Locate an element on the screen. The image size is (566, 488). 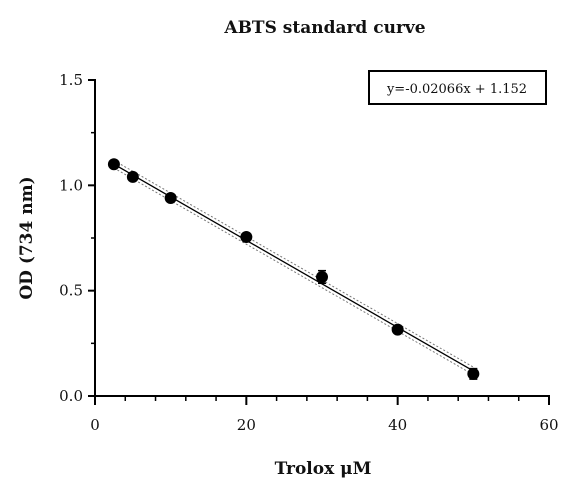
x-tick-label: 20 is located at coordinates (246, 425).